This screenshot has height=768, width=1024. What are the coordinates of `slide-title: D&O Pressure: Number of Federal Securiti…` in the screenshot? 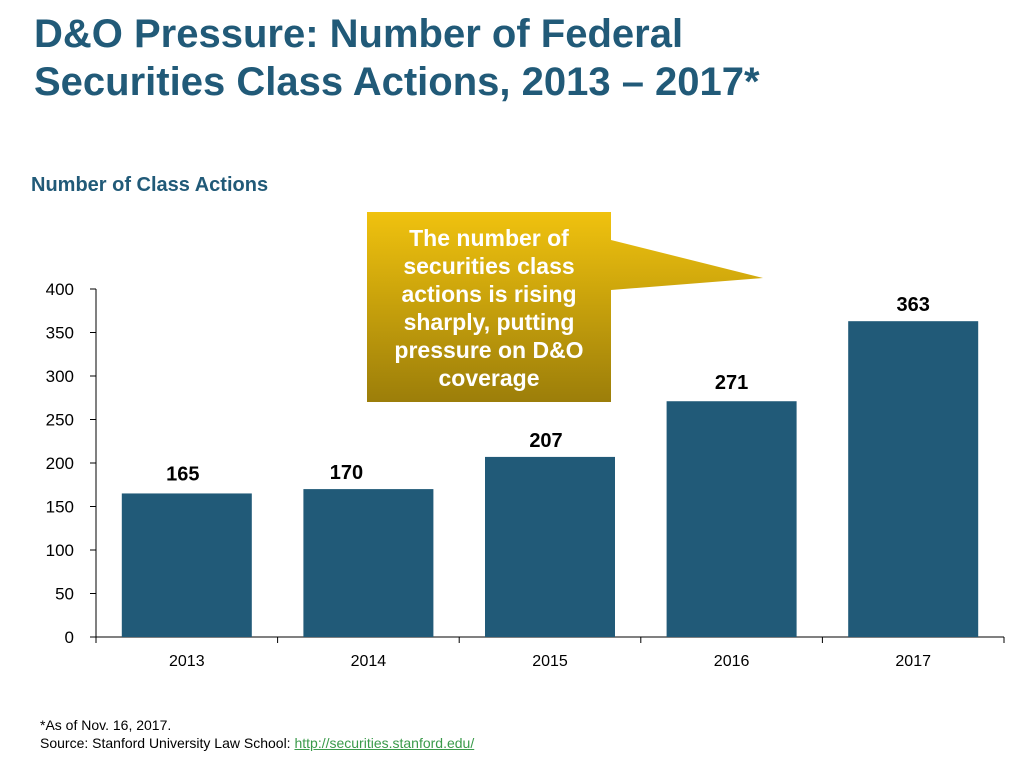 It's located at (397, 58).